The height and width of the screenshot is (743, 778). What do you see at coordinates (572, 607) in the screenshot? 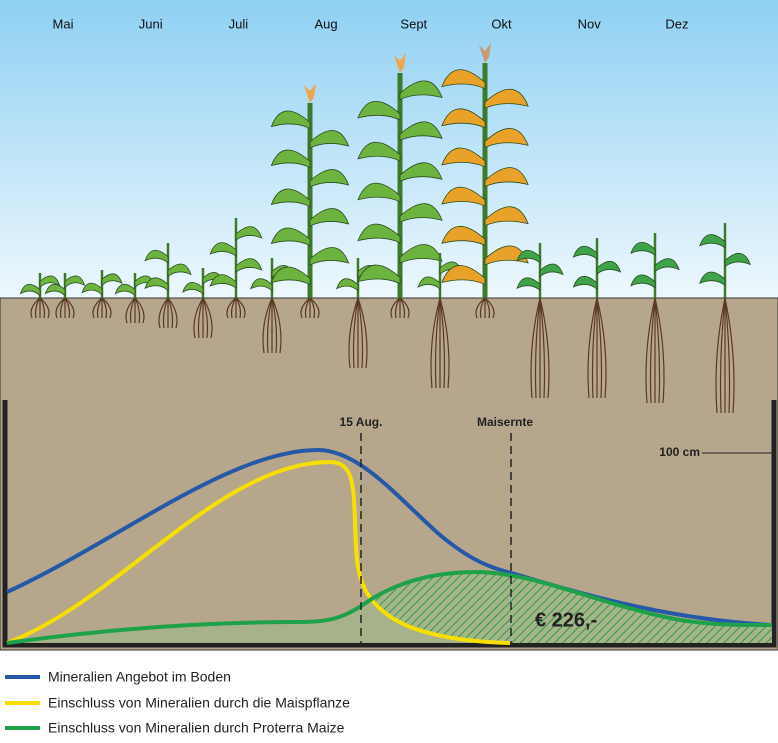
I see `hatched-area` at bounding box center [572, 607].